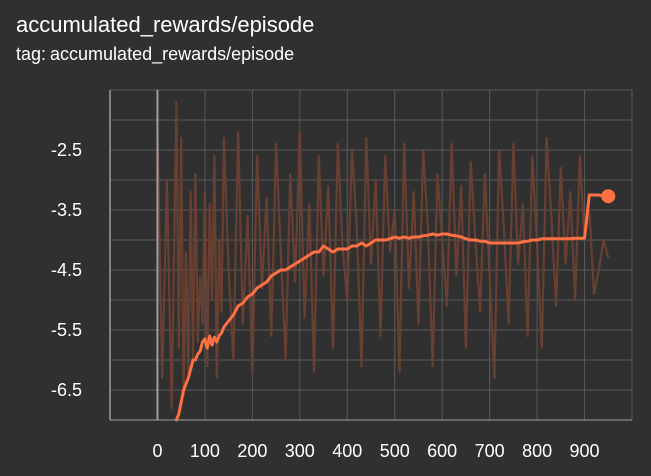 The width and height of the screenshot is (651, 476). What do you see at coordinates (347, 451) in the screenshot?
I see `x-tick-label: 400` at bounding box center [347, 451].